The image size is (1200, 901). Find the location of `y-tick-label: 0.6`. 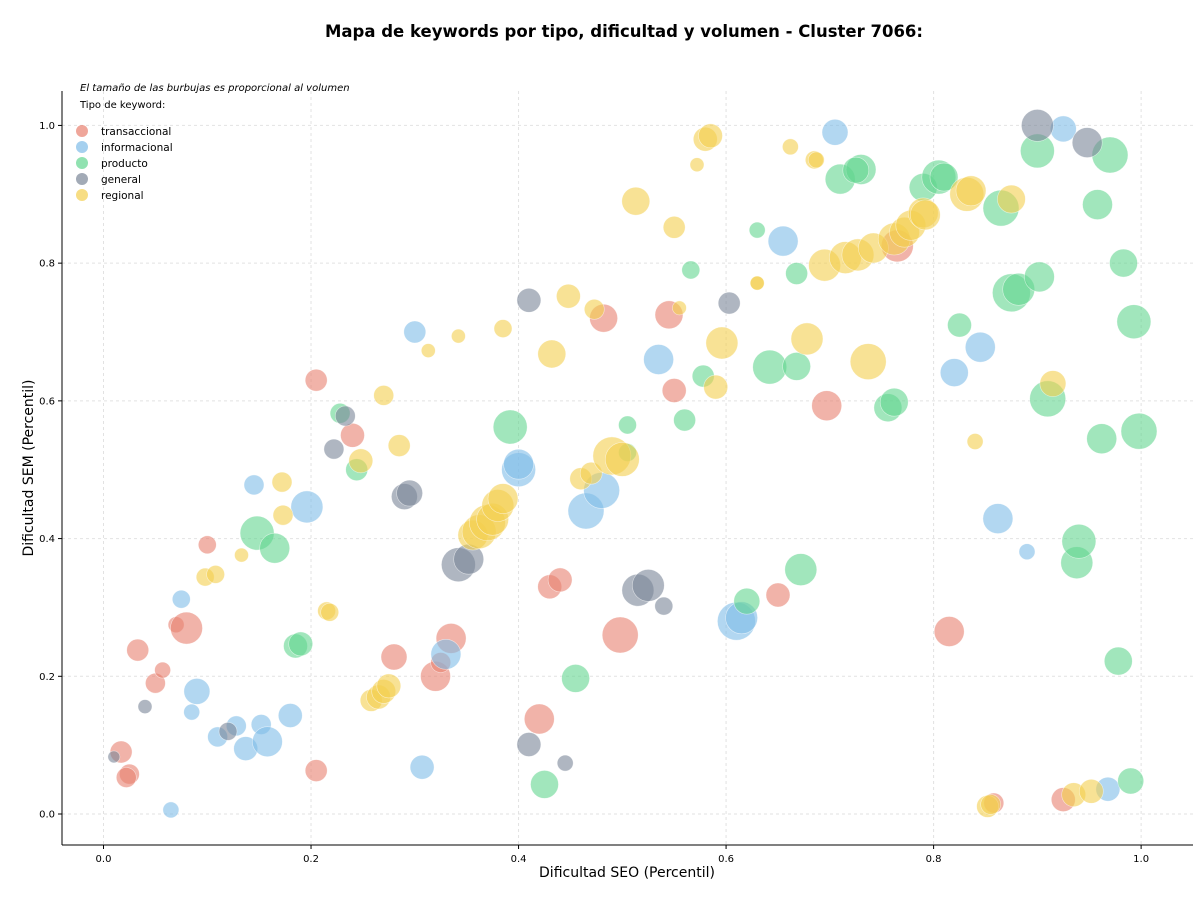

y-tick-label: 0.6 is located at coordinates (47, 401).